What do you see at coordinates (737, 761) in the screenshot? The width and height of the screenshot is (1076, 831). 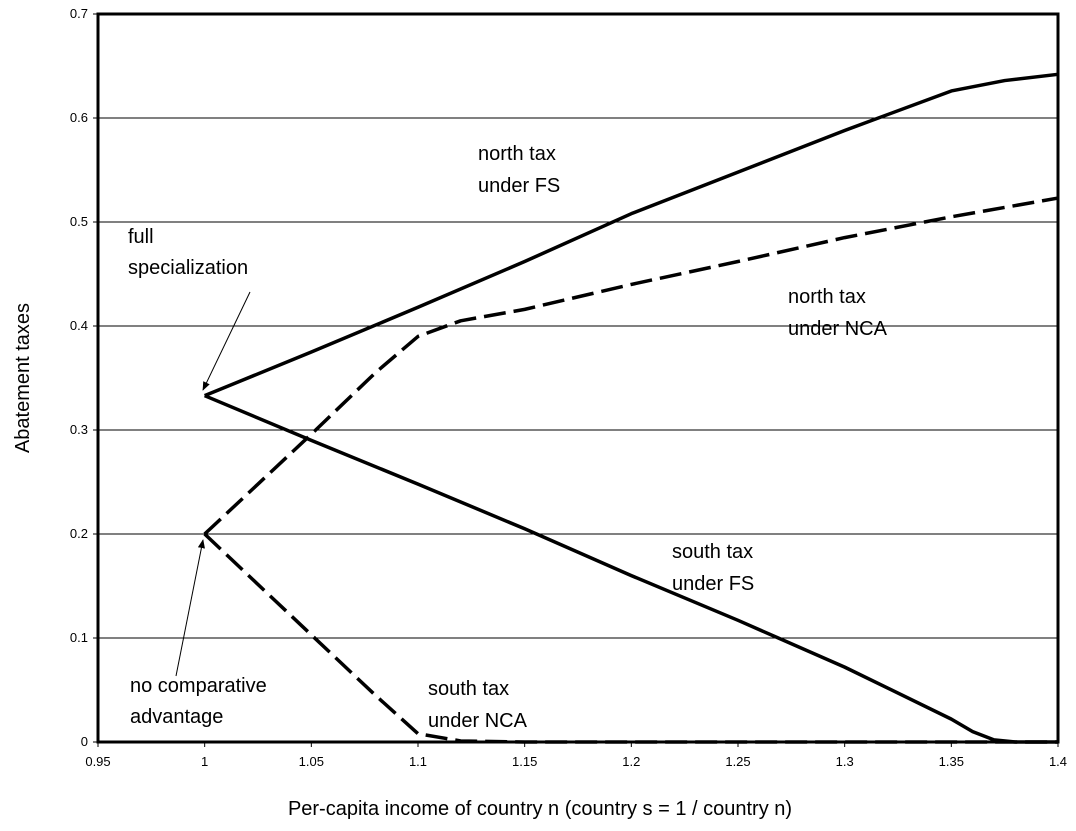 I see `x-tick-label: 1.25` at bounding box center [737, 761].